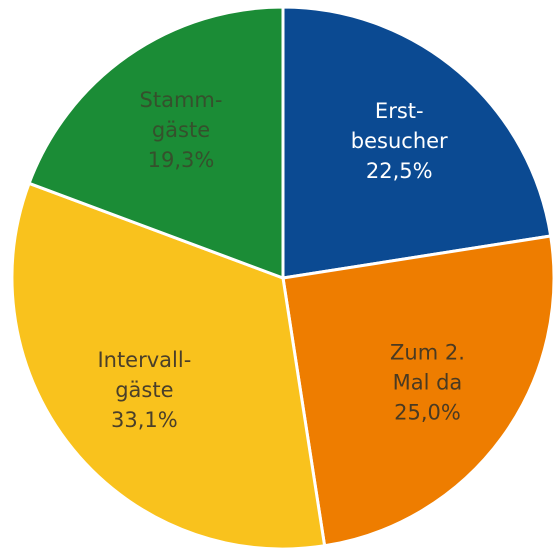  I want to click on value-label: 22,5%, so click(399, 171).